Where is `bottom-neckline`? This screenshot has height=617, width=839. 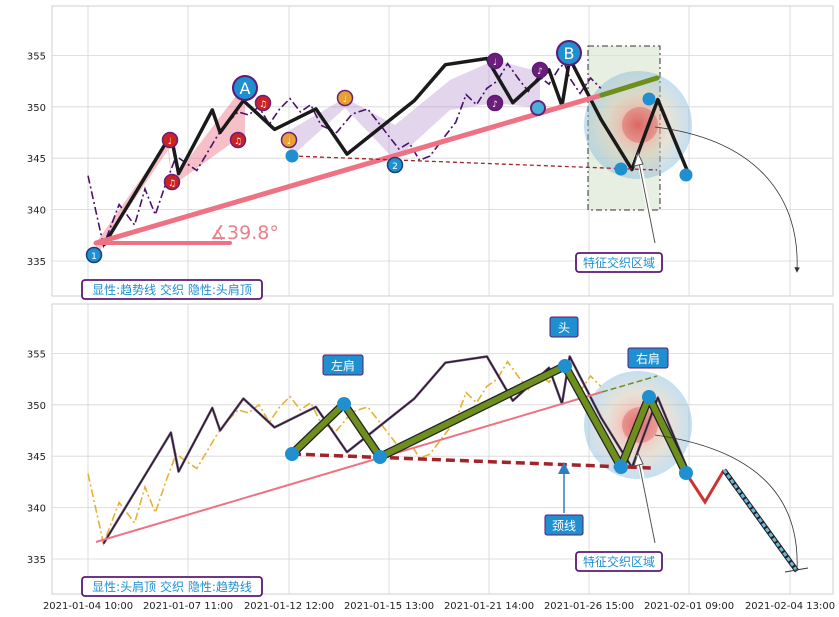
bottom-neckline is located at coordinates (472, 461).